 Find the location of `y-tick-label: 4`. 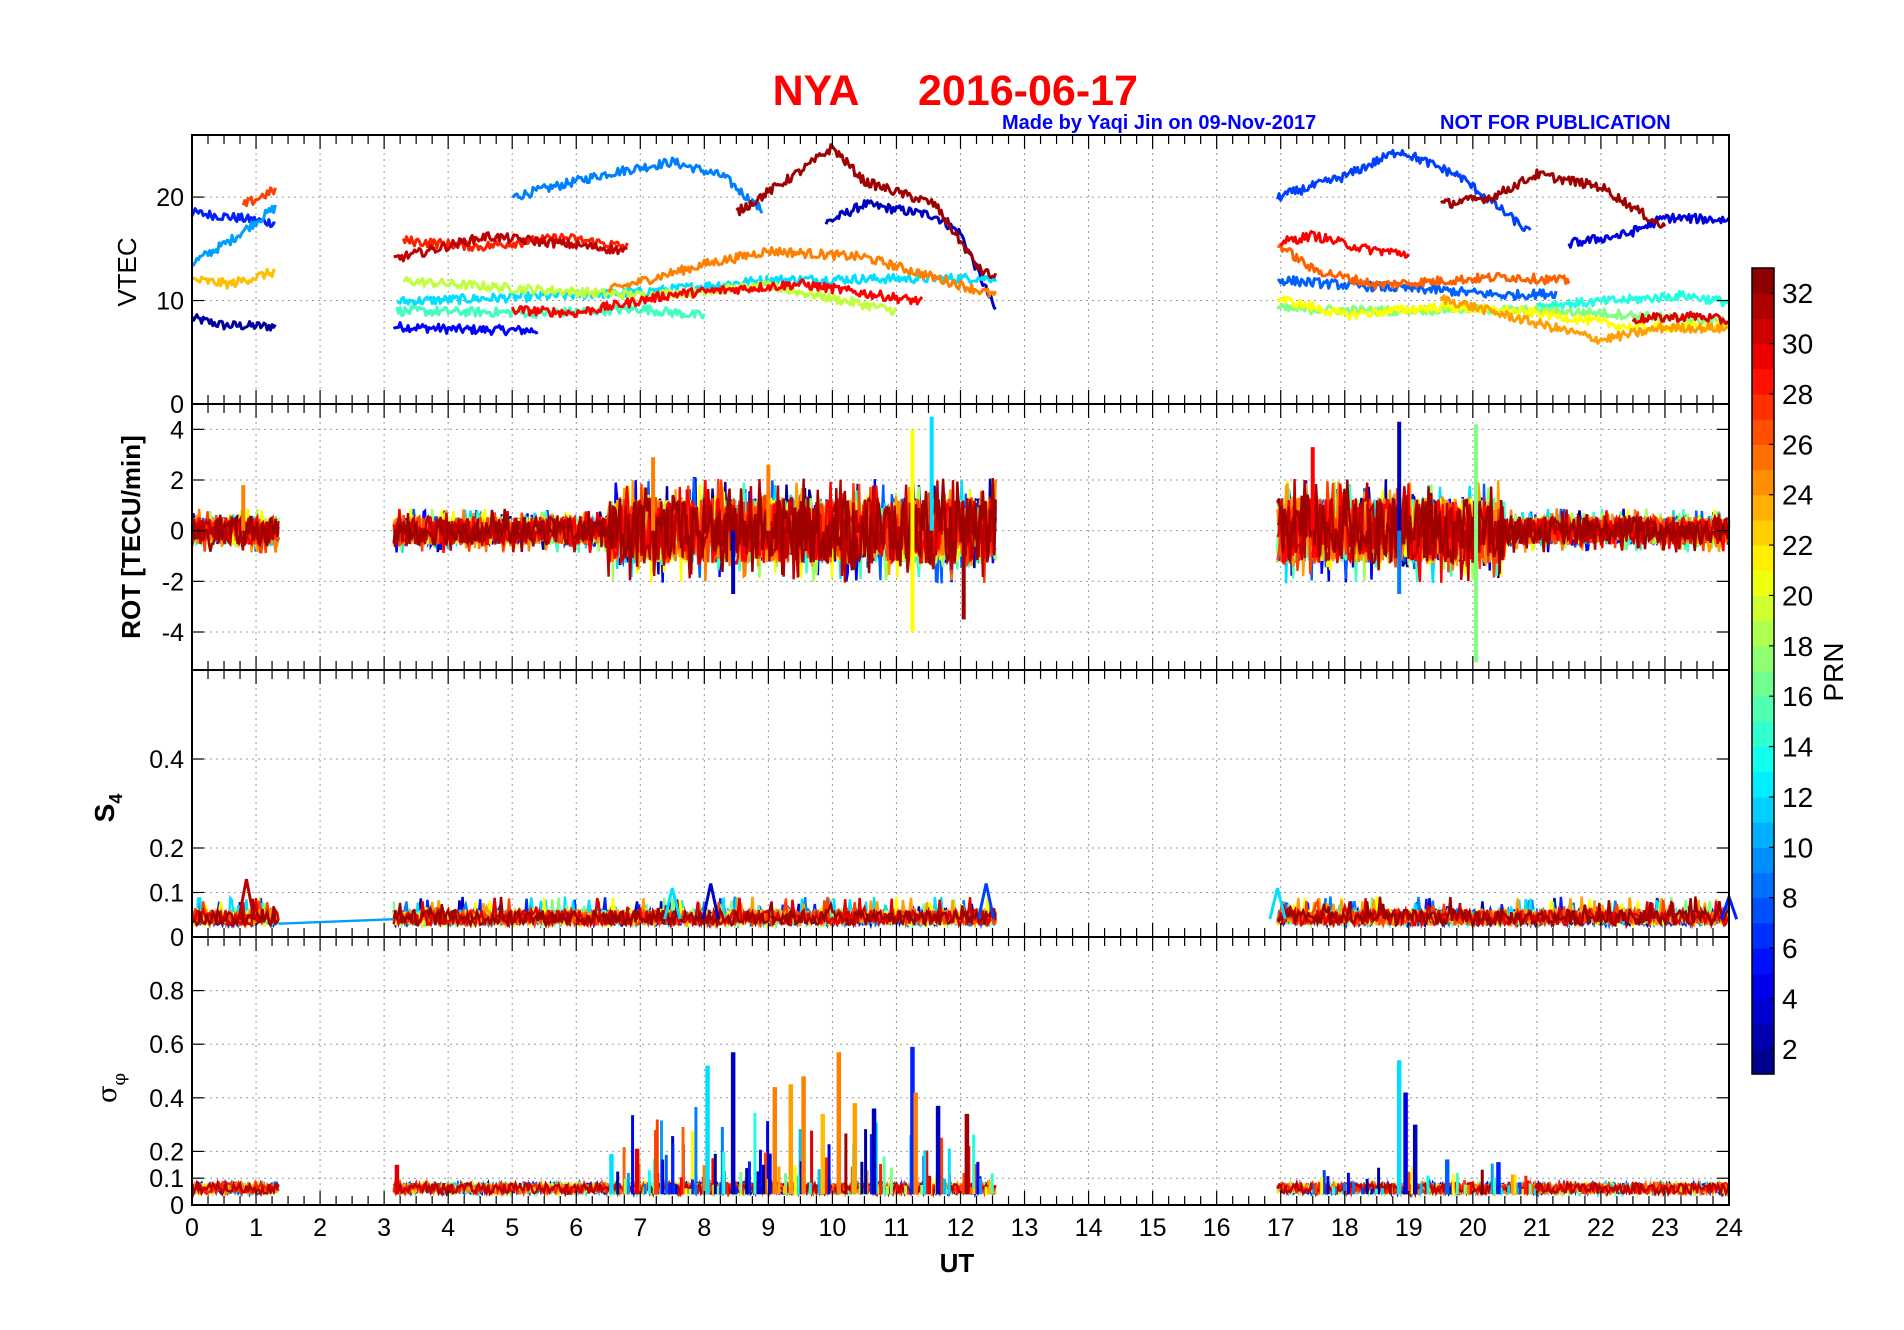

y-tick-label: 4 is located at coordinates (177, 430).